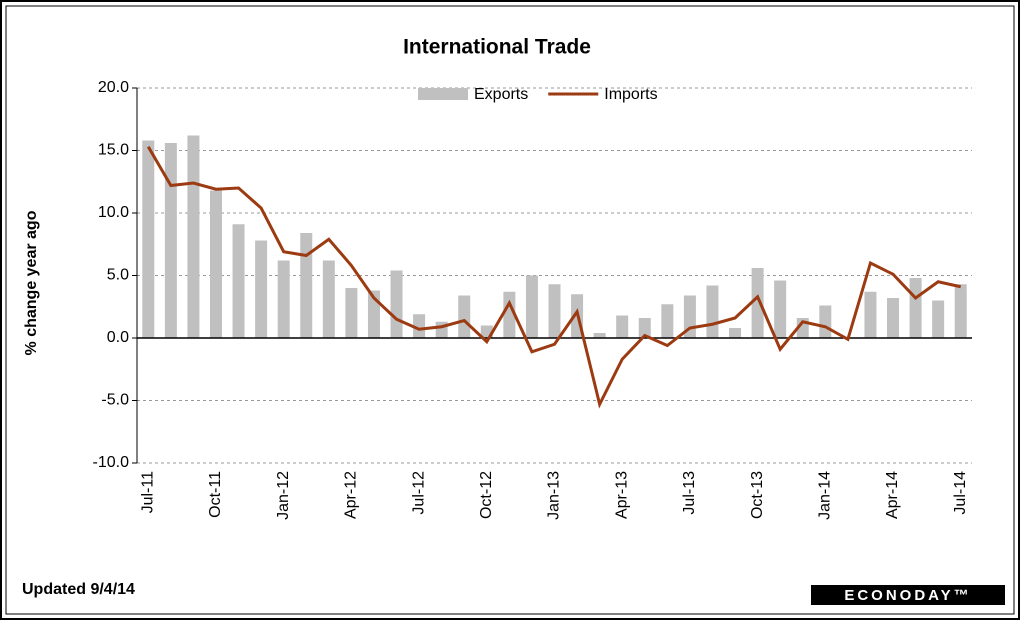 This screenshot has width=1020, height=620. Describe the element at coordinates (351, 495) in the screenshot. I see `x-tick-label: Apr-12` at that location.